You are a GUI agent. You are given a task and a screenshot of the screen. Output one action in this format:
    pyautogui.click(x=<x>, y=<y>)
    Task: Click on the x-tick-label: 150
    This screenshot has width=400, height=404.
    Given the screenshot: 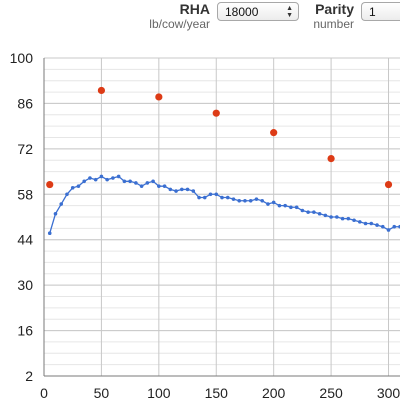 What is the action you would take?
    pyautogui.click(x=217, y=393)
    